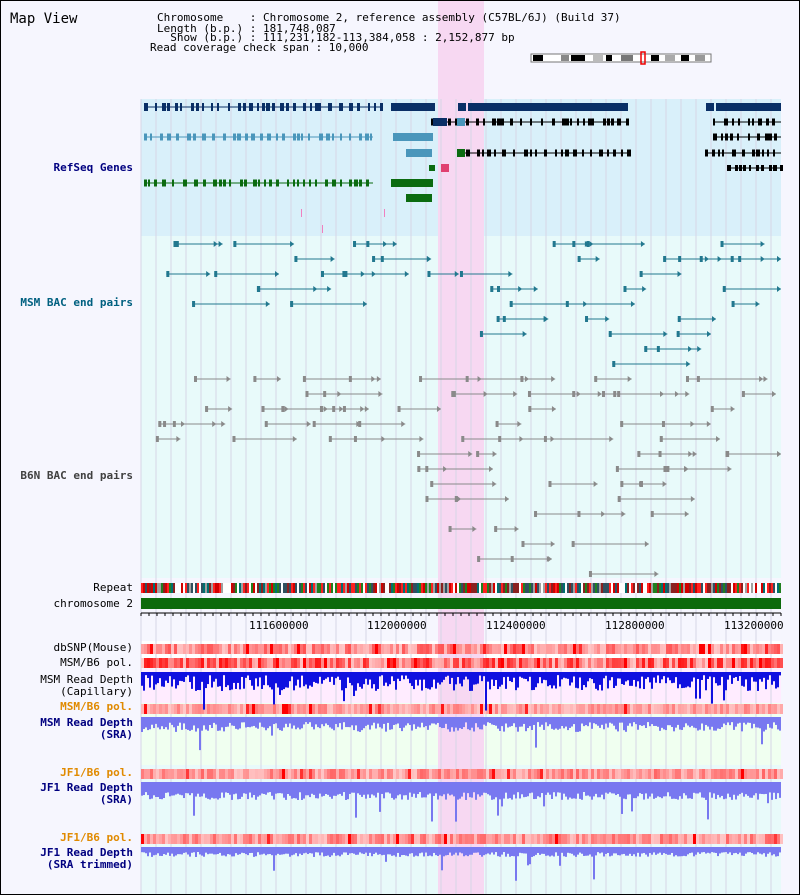 This screenshot has height=895, width=800. I want to click on track-label-b6n-bac: B6N BAC end pairs, so click(76, 475).